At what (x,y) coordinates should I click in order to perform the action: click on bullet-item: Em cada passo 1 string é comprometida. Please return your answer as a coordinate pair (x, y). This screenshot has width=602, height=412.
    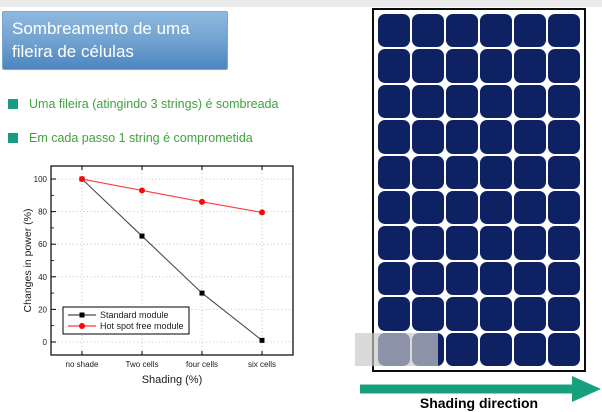
    Looking at the image, I should click on (143, 138).